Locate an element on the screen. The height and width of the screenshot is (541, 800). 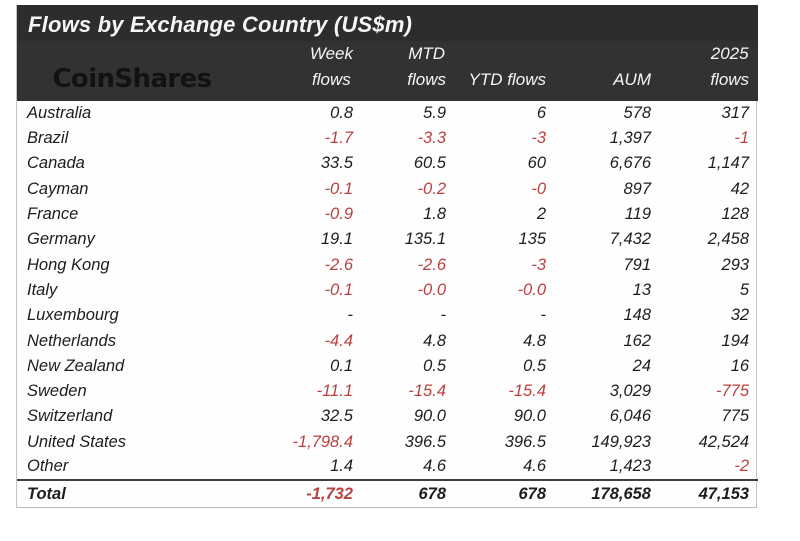
column-header-row: CoinShares Week flows MTD flows is located at coordinates (388, 71).